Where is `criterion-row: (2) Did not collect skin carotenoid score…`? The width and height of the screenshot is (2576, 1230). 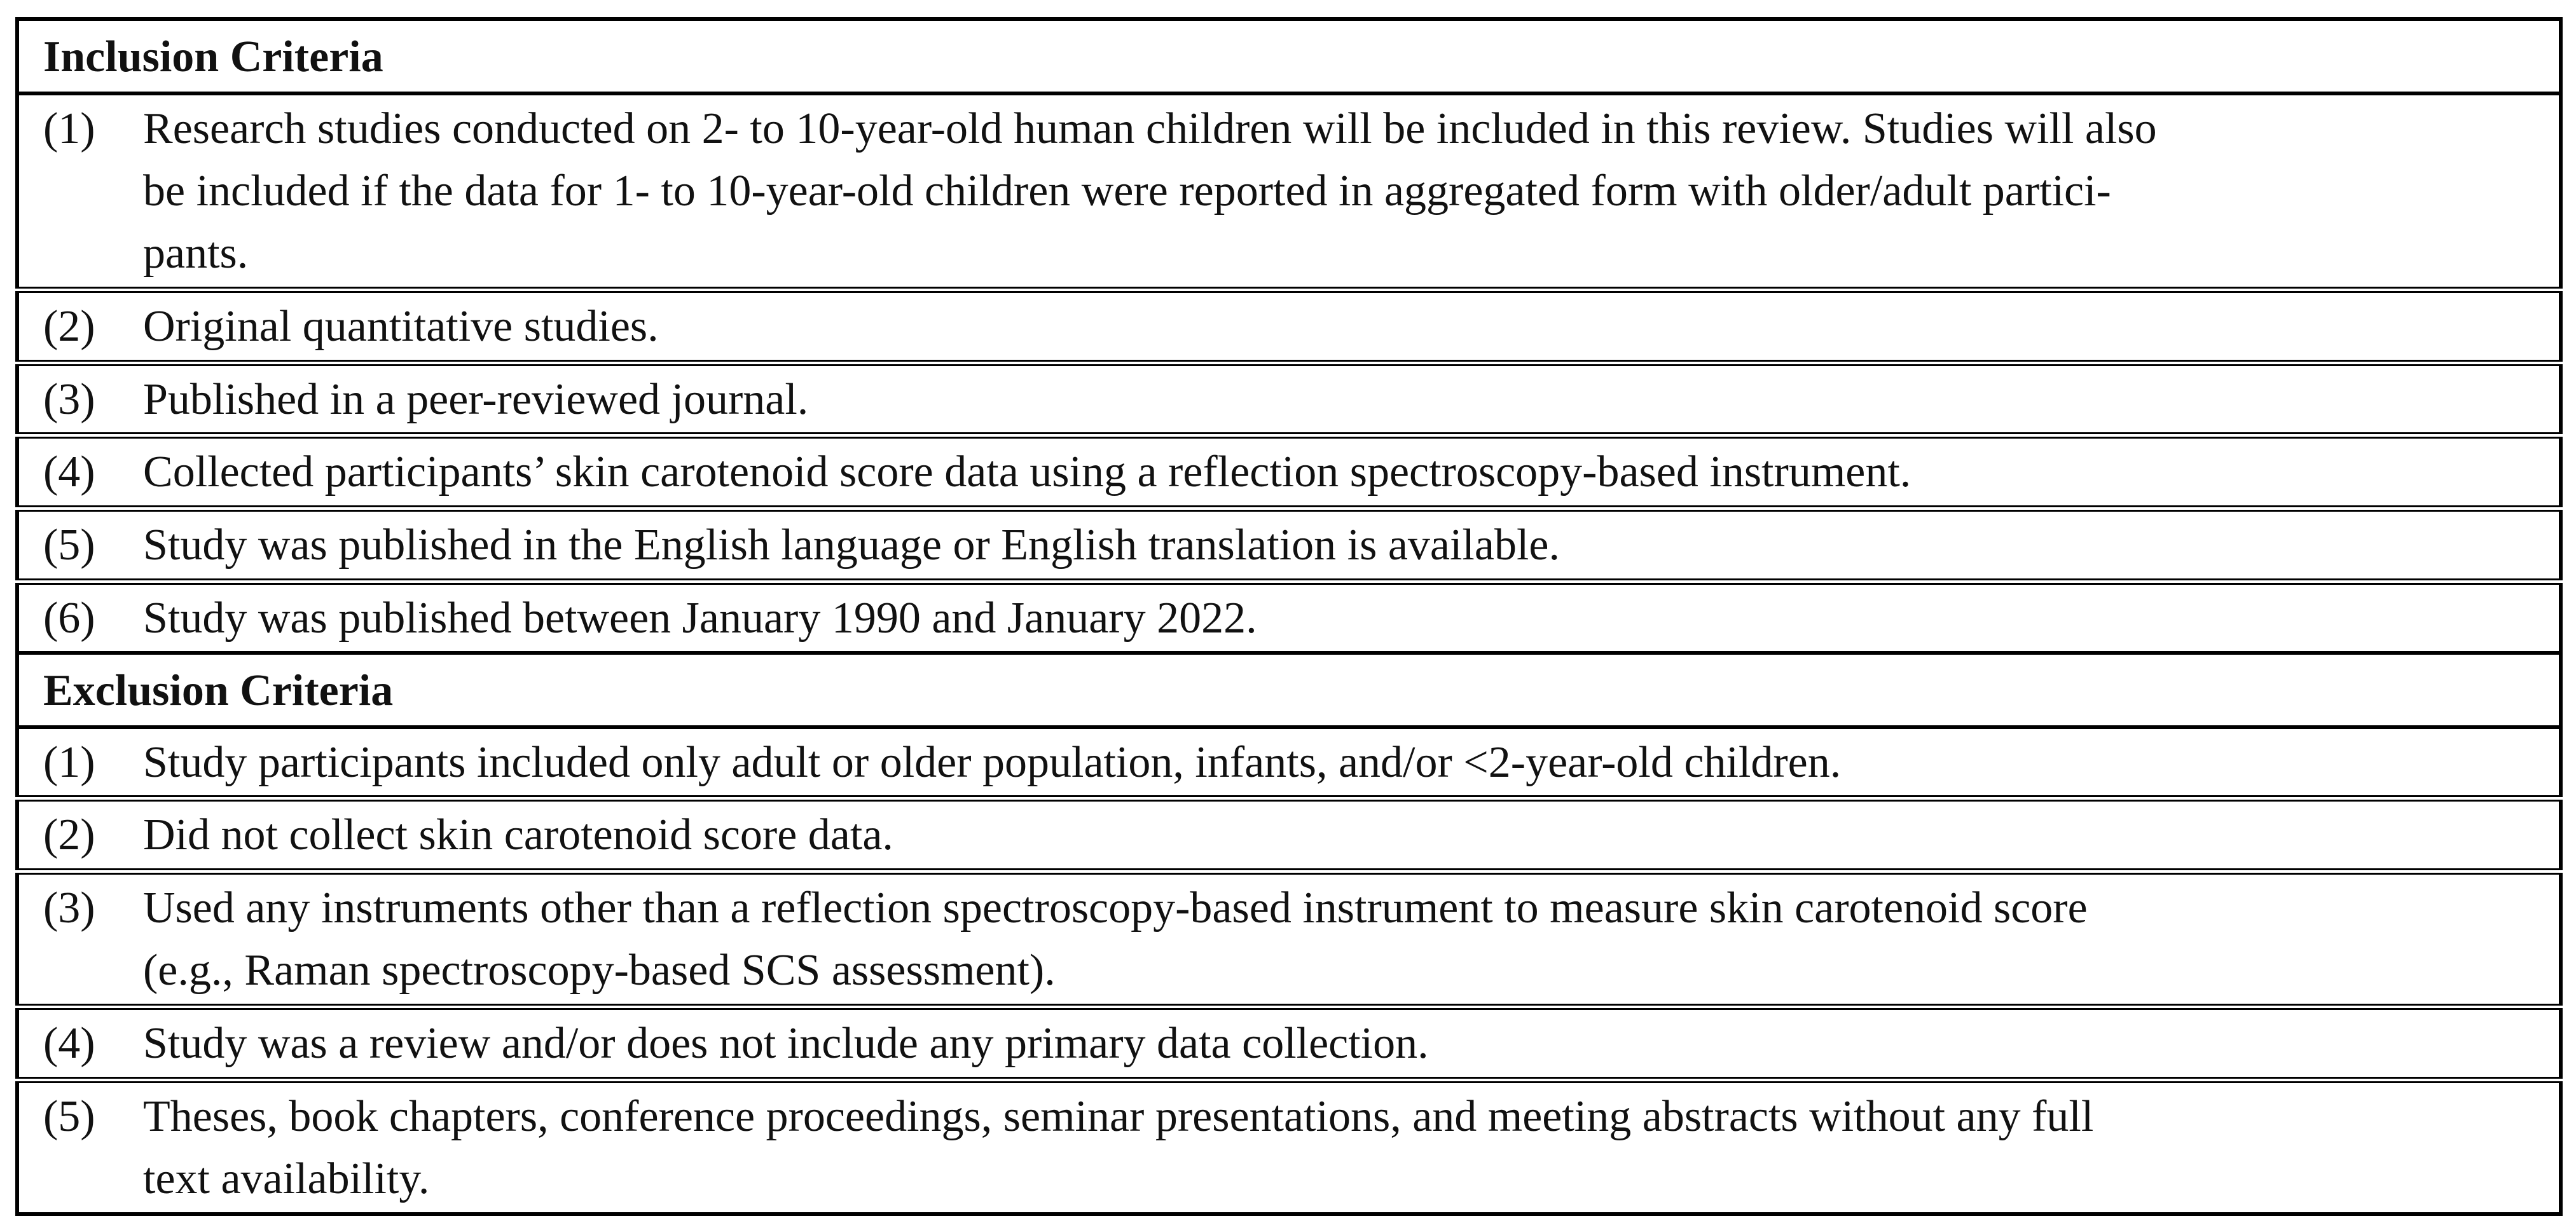
criterion-row: (2) Did not collect skin carotenoid score… is located at coordinates (1289, 834).